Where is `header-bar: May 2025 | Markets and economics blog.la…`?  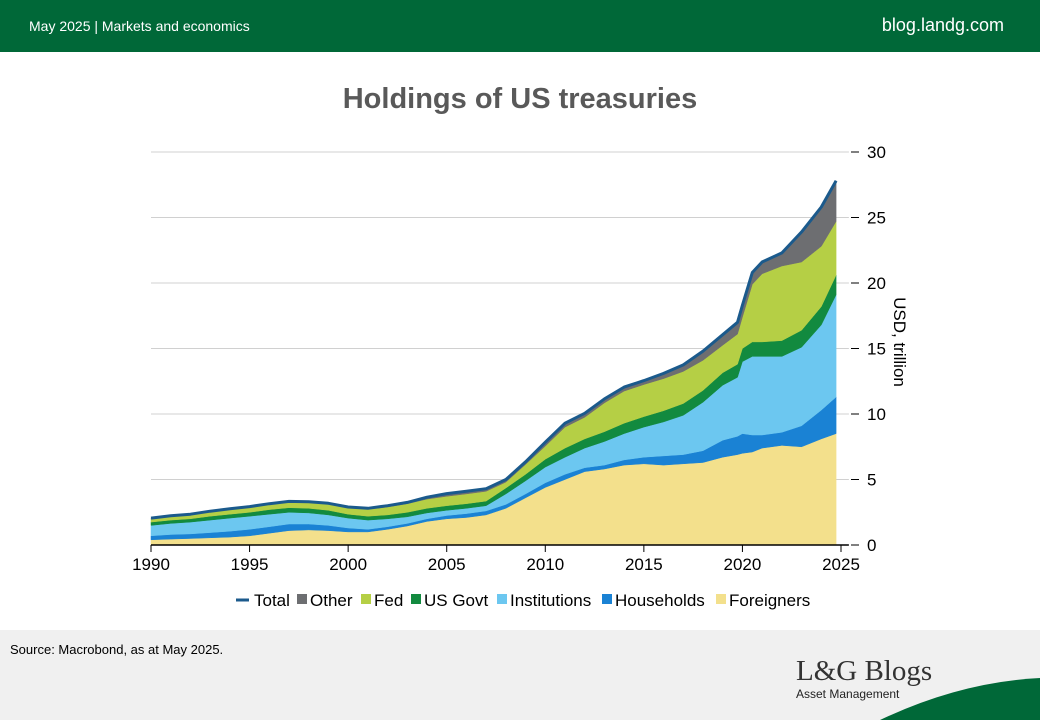
header-bar: May 2025 | Markets and economics blog.la… is located at coordinates (520, 26).